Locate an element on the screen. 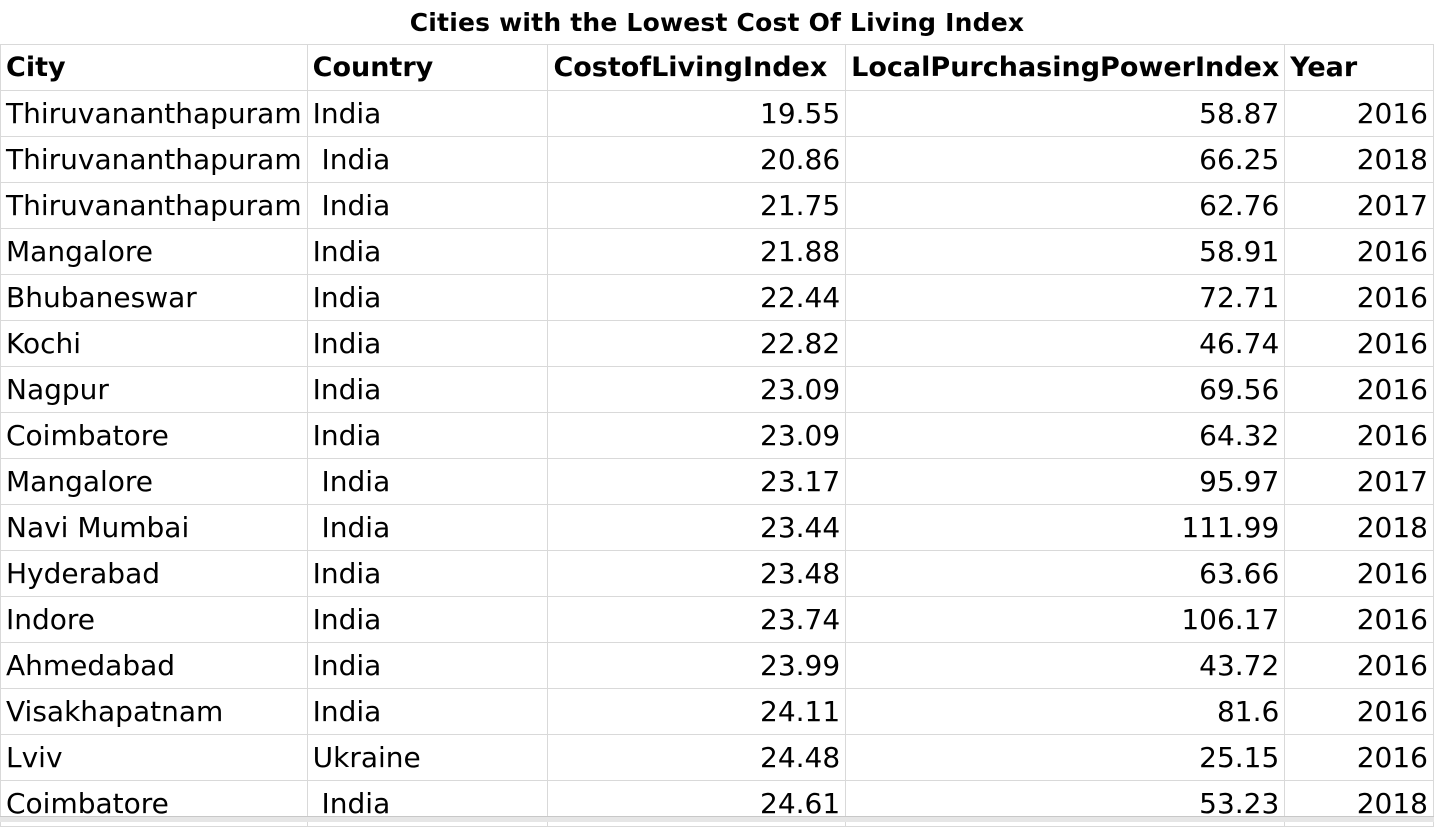  header-year: Year is located at coordinates (1359, 67).